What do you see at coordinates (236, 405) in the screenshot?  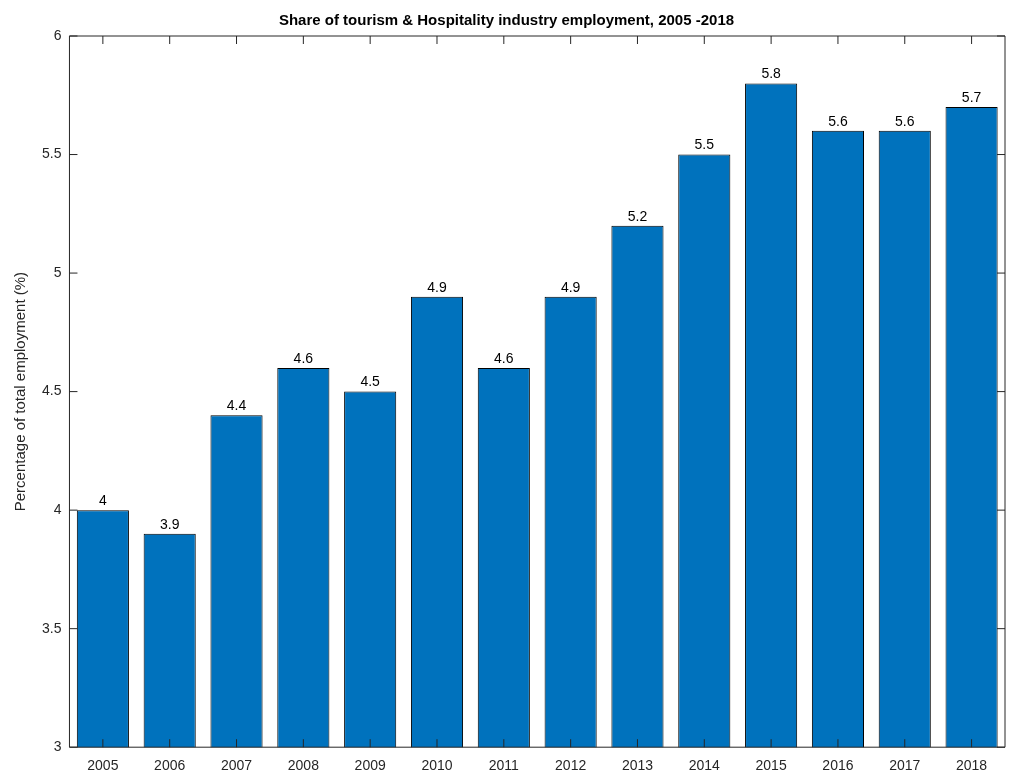 I see `data-label: 4.4` at bounding box center [236, 405].